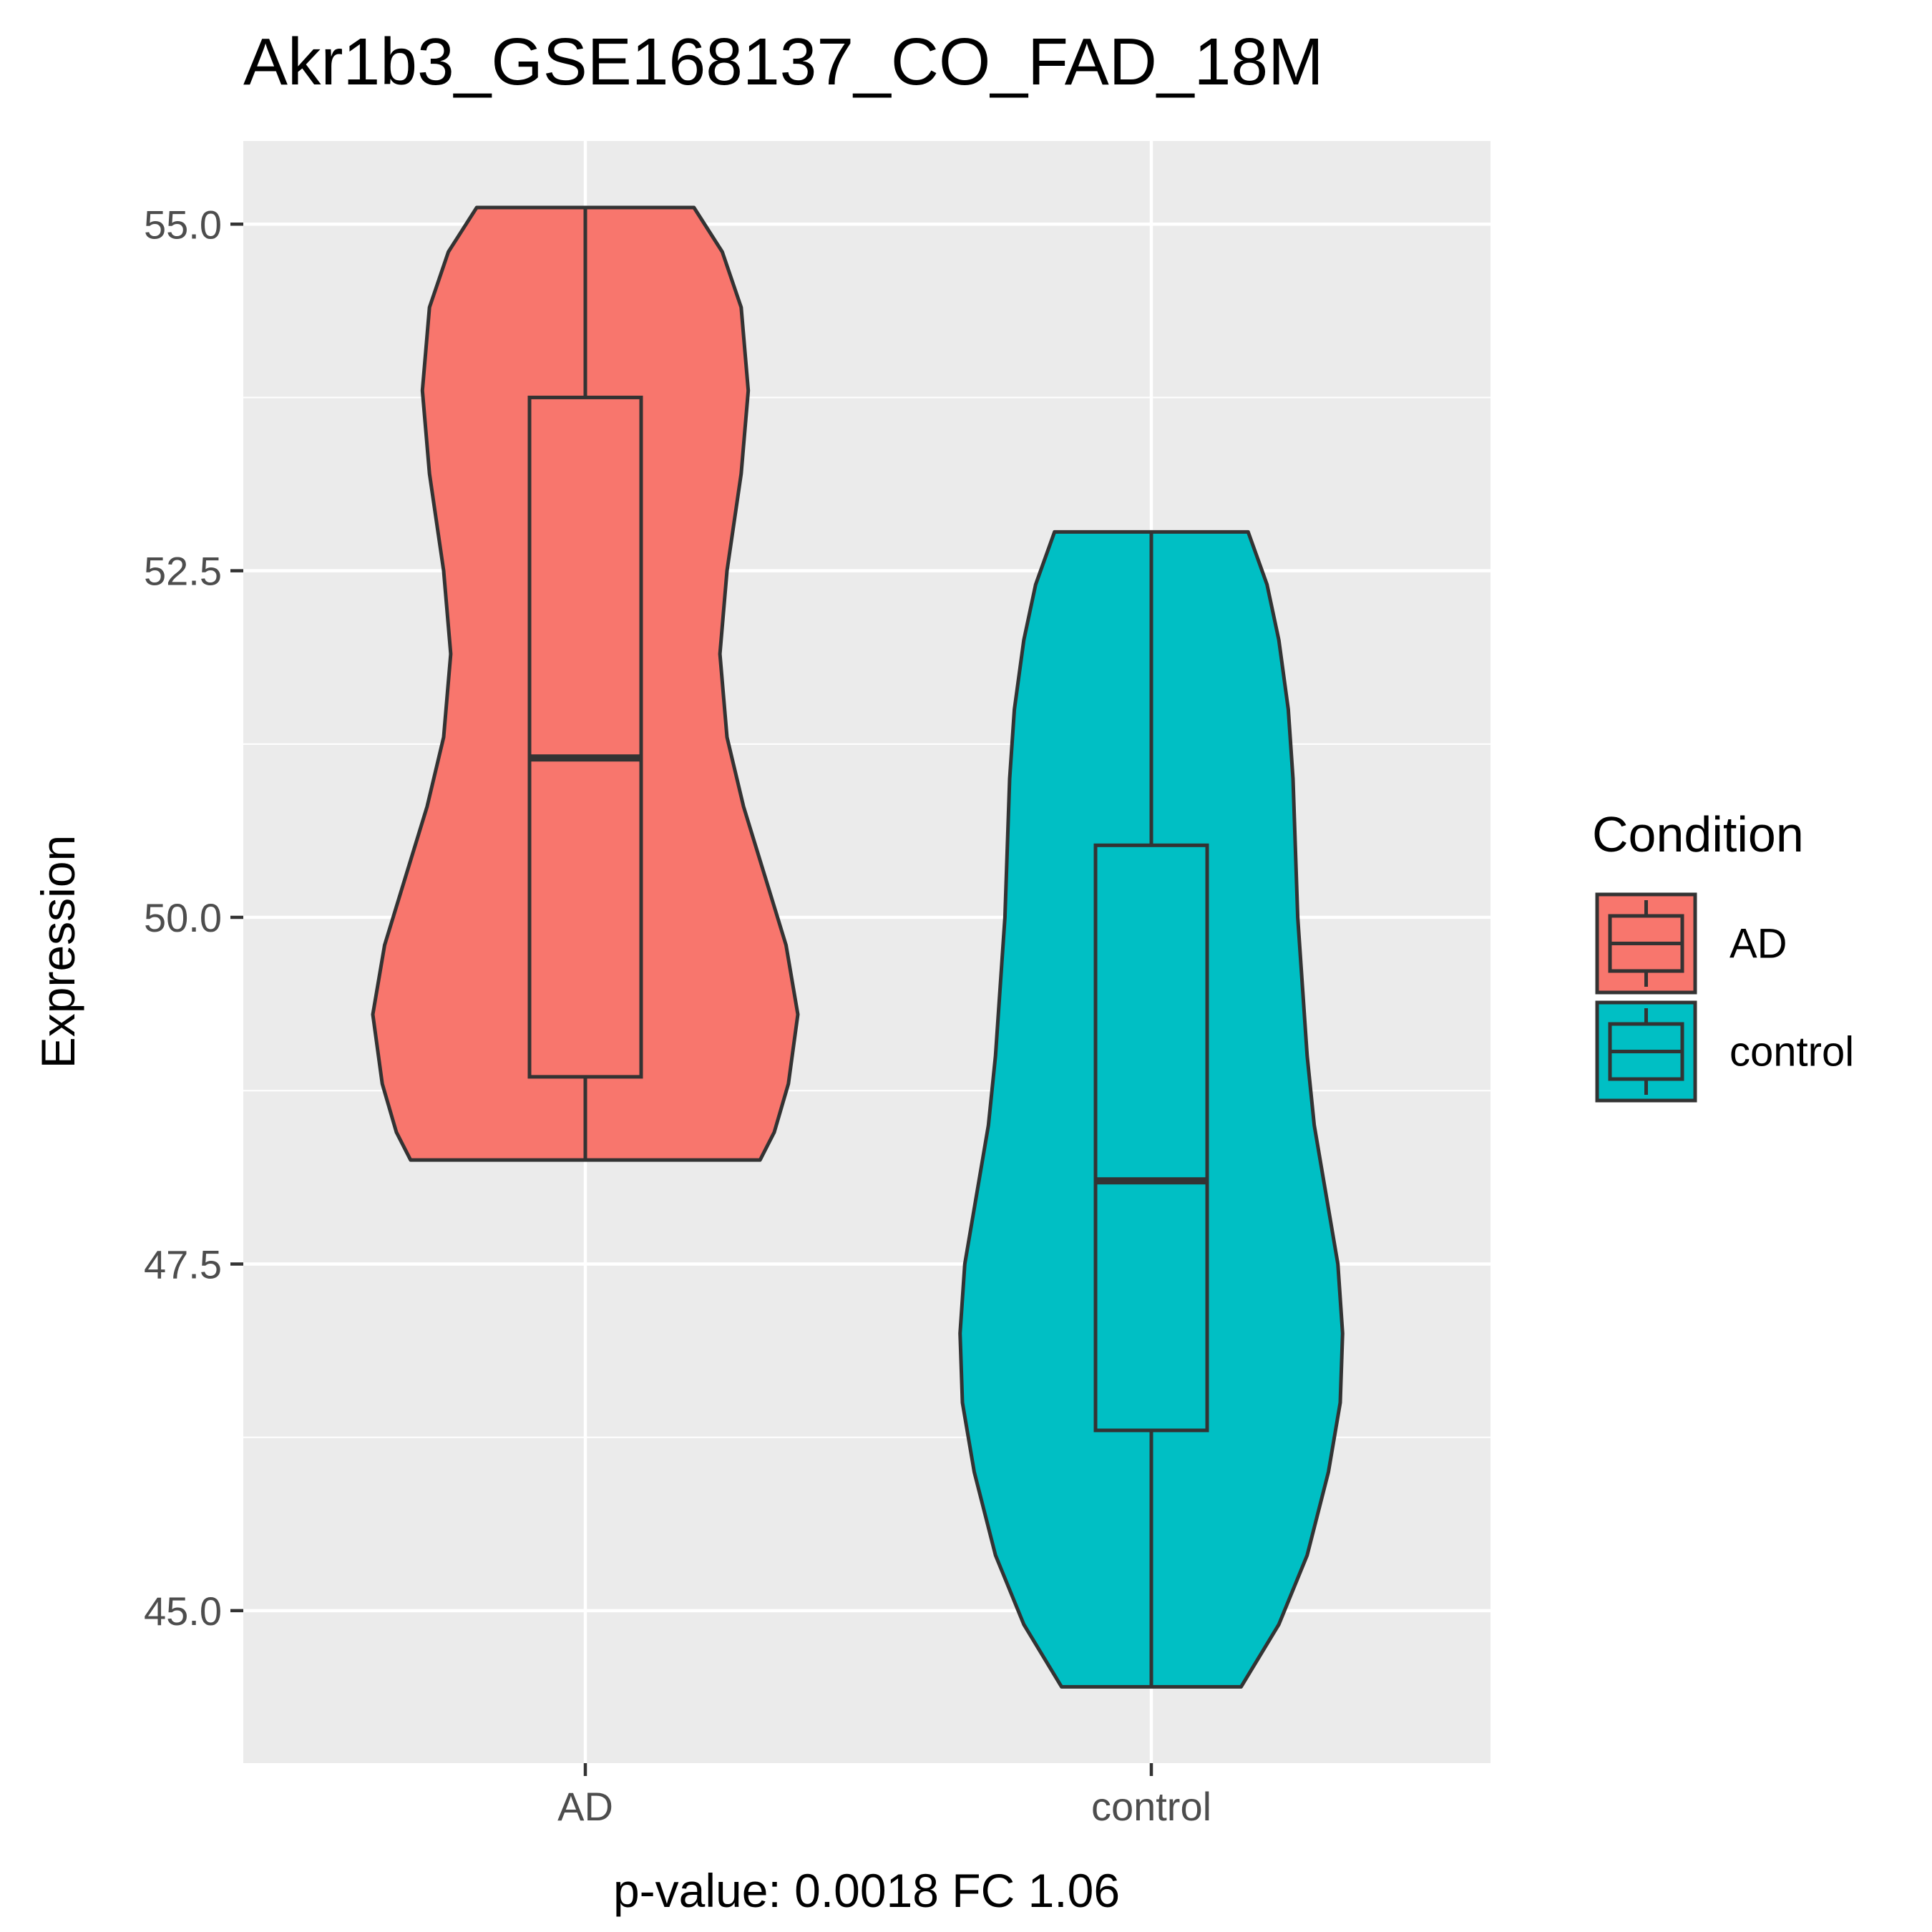  What do you see at coordinates (183, 1611) in the screenshot?
I see `y-tick-label: 45.0` at bounding box center [183, 1611].